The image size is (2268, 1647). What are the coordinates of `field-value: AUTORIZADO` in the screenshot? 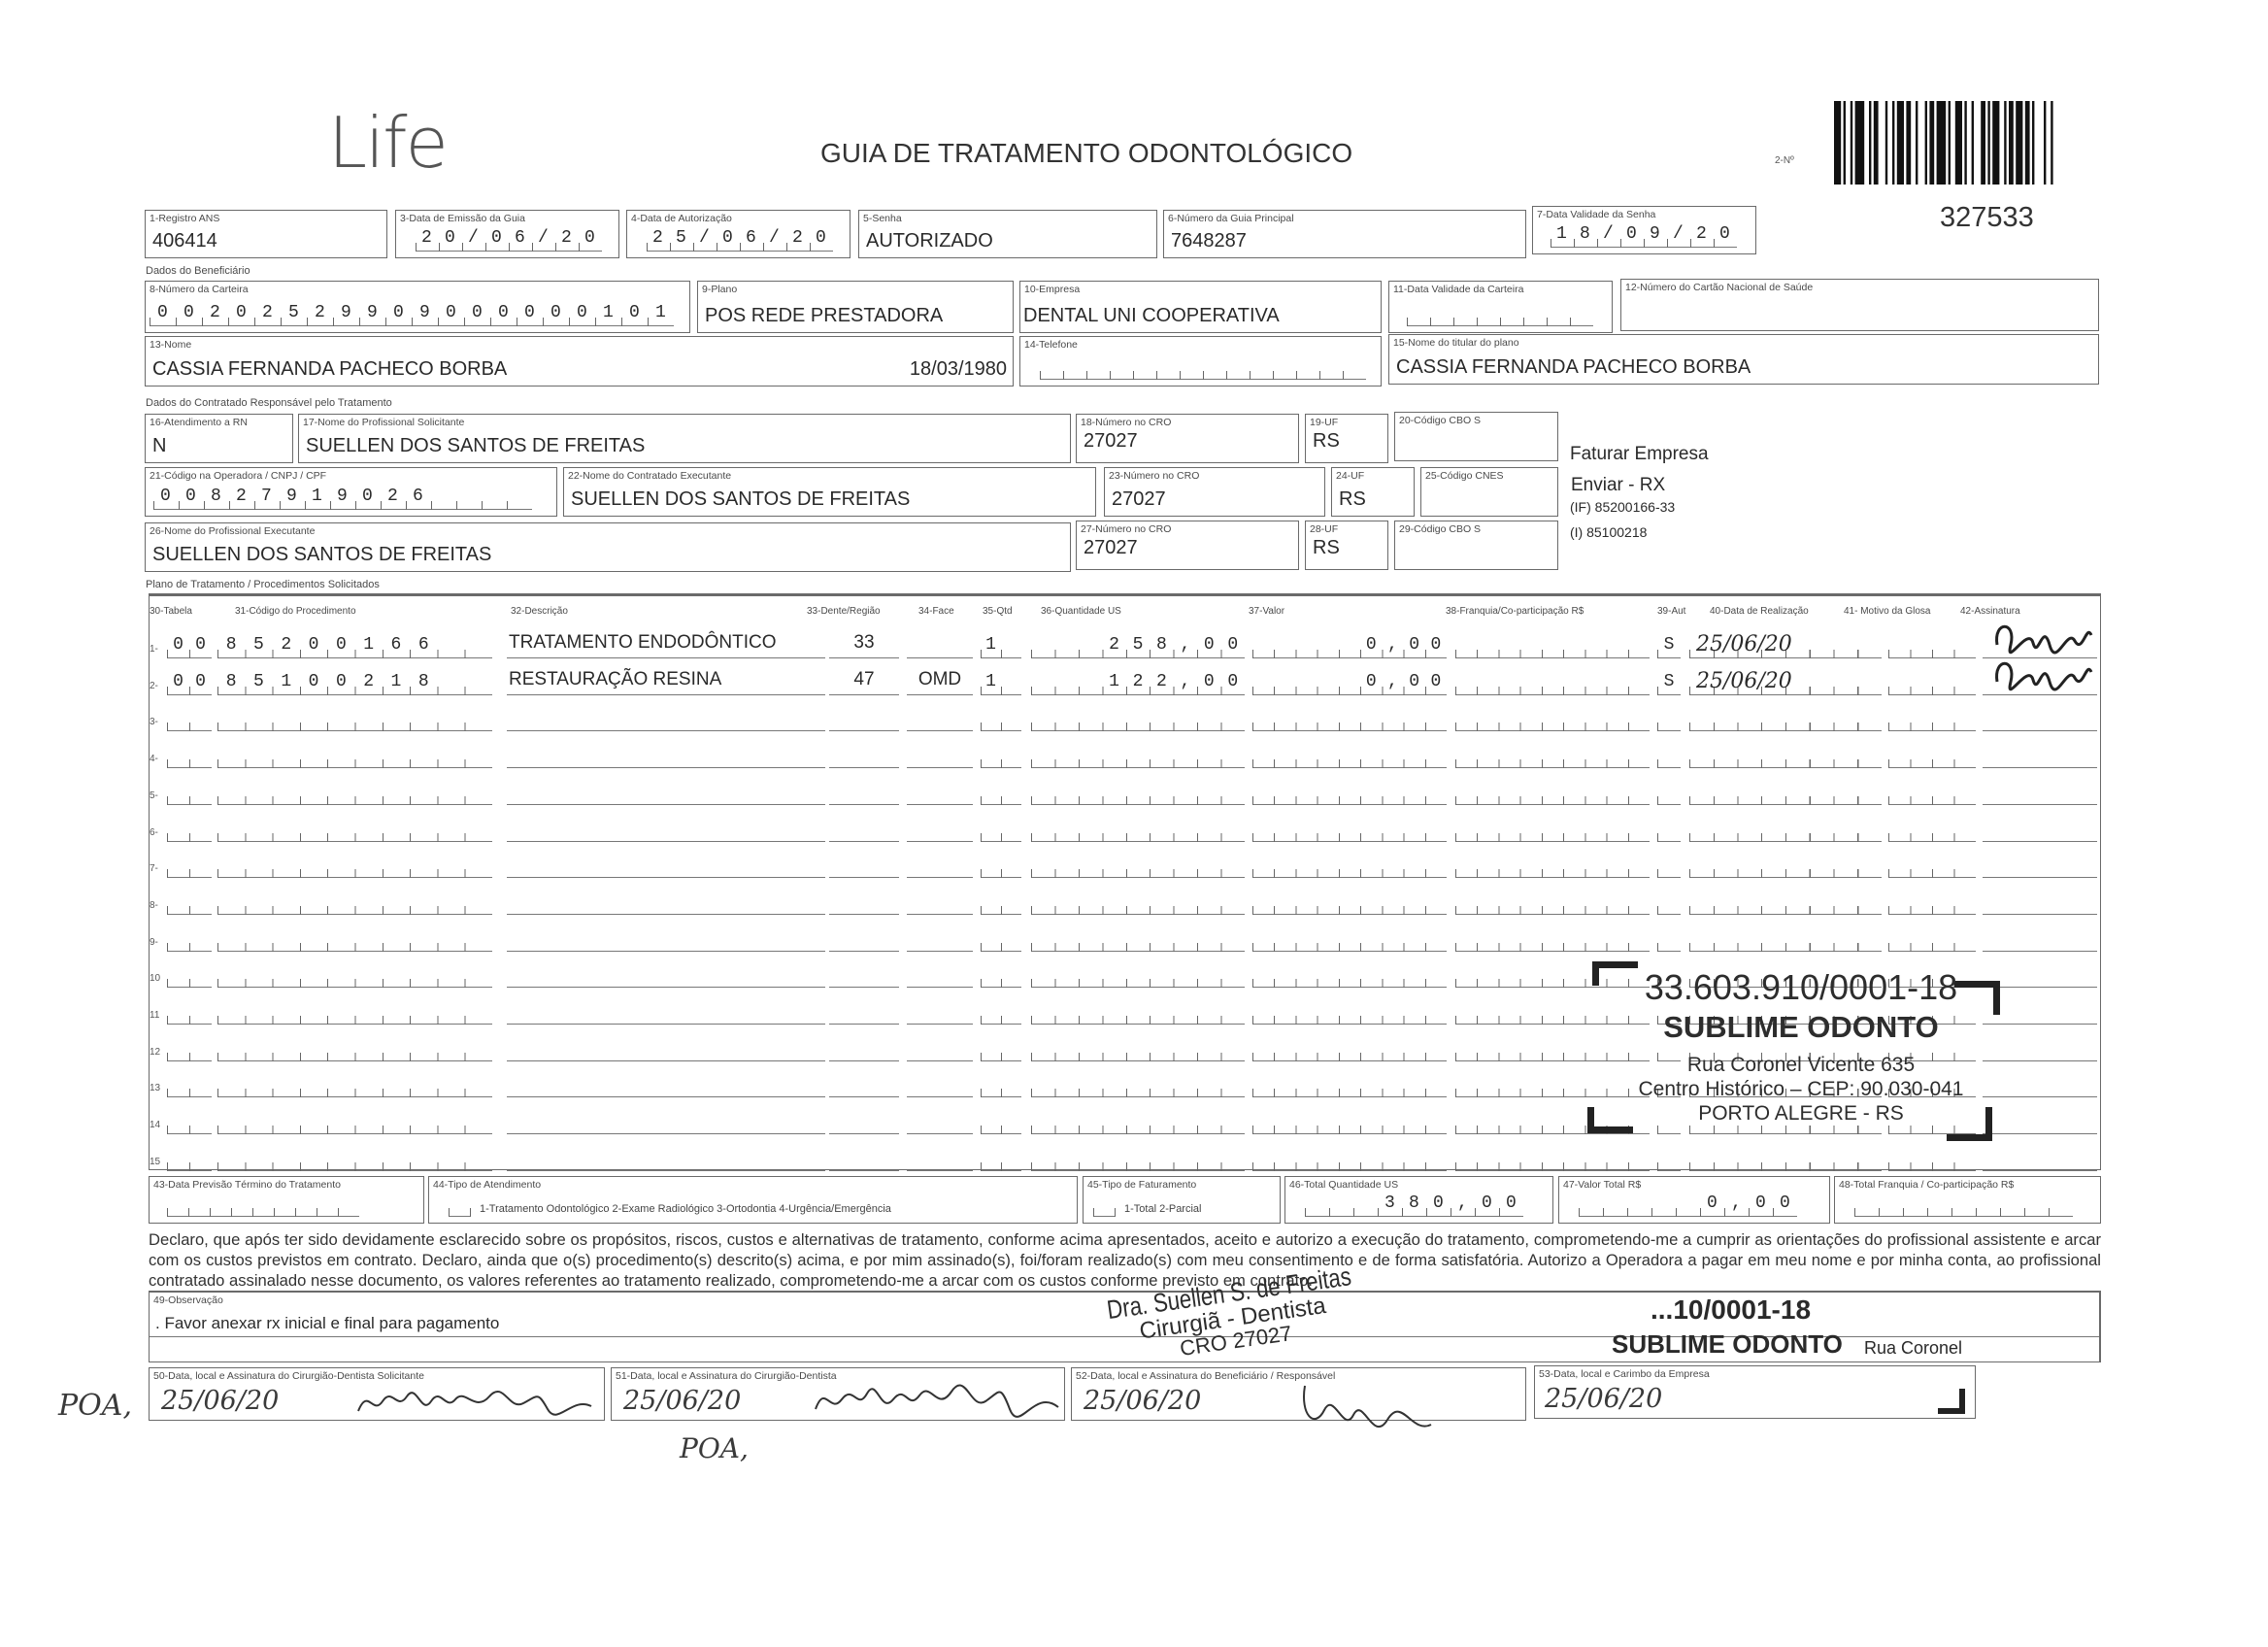 It's located at (929, 241).